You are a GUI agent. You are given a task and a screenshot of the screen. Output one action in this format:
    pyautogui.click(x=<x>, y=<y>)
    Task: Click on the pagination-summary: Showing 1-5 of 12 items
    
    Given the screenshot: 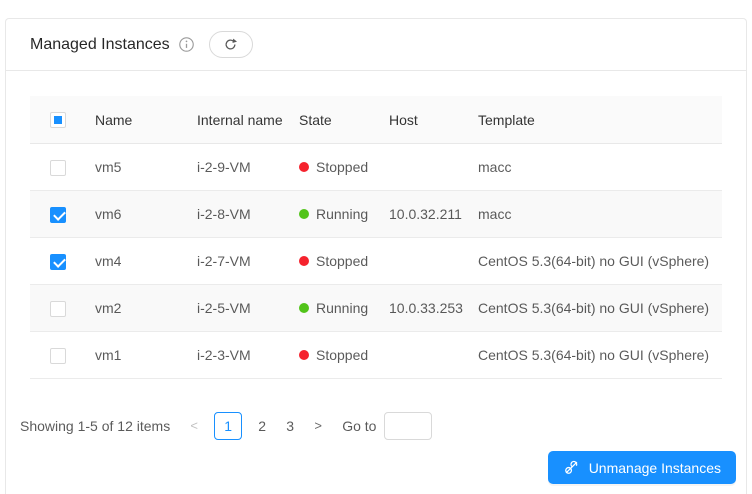 What is the action you would take?
    pyautogui.click(x=95, y=426)
    